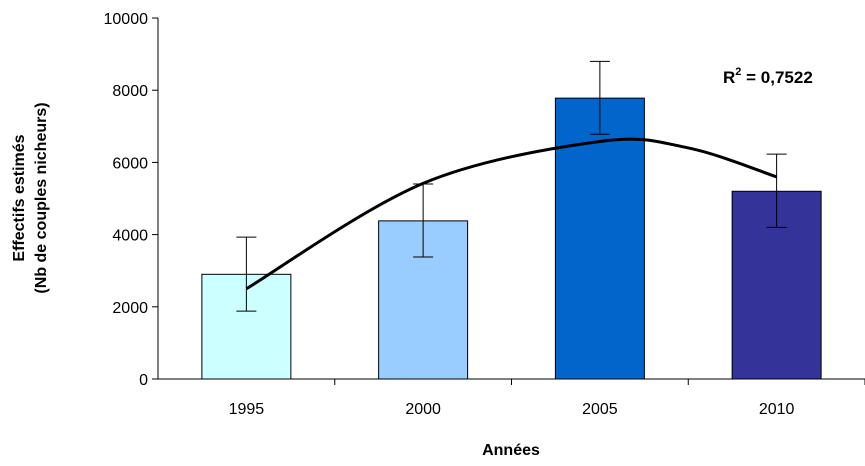 The width and height of the screenshot is (865, 466). I want to click on y-tick-label: 2000, so click(130, 308).